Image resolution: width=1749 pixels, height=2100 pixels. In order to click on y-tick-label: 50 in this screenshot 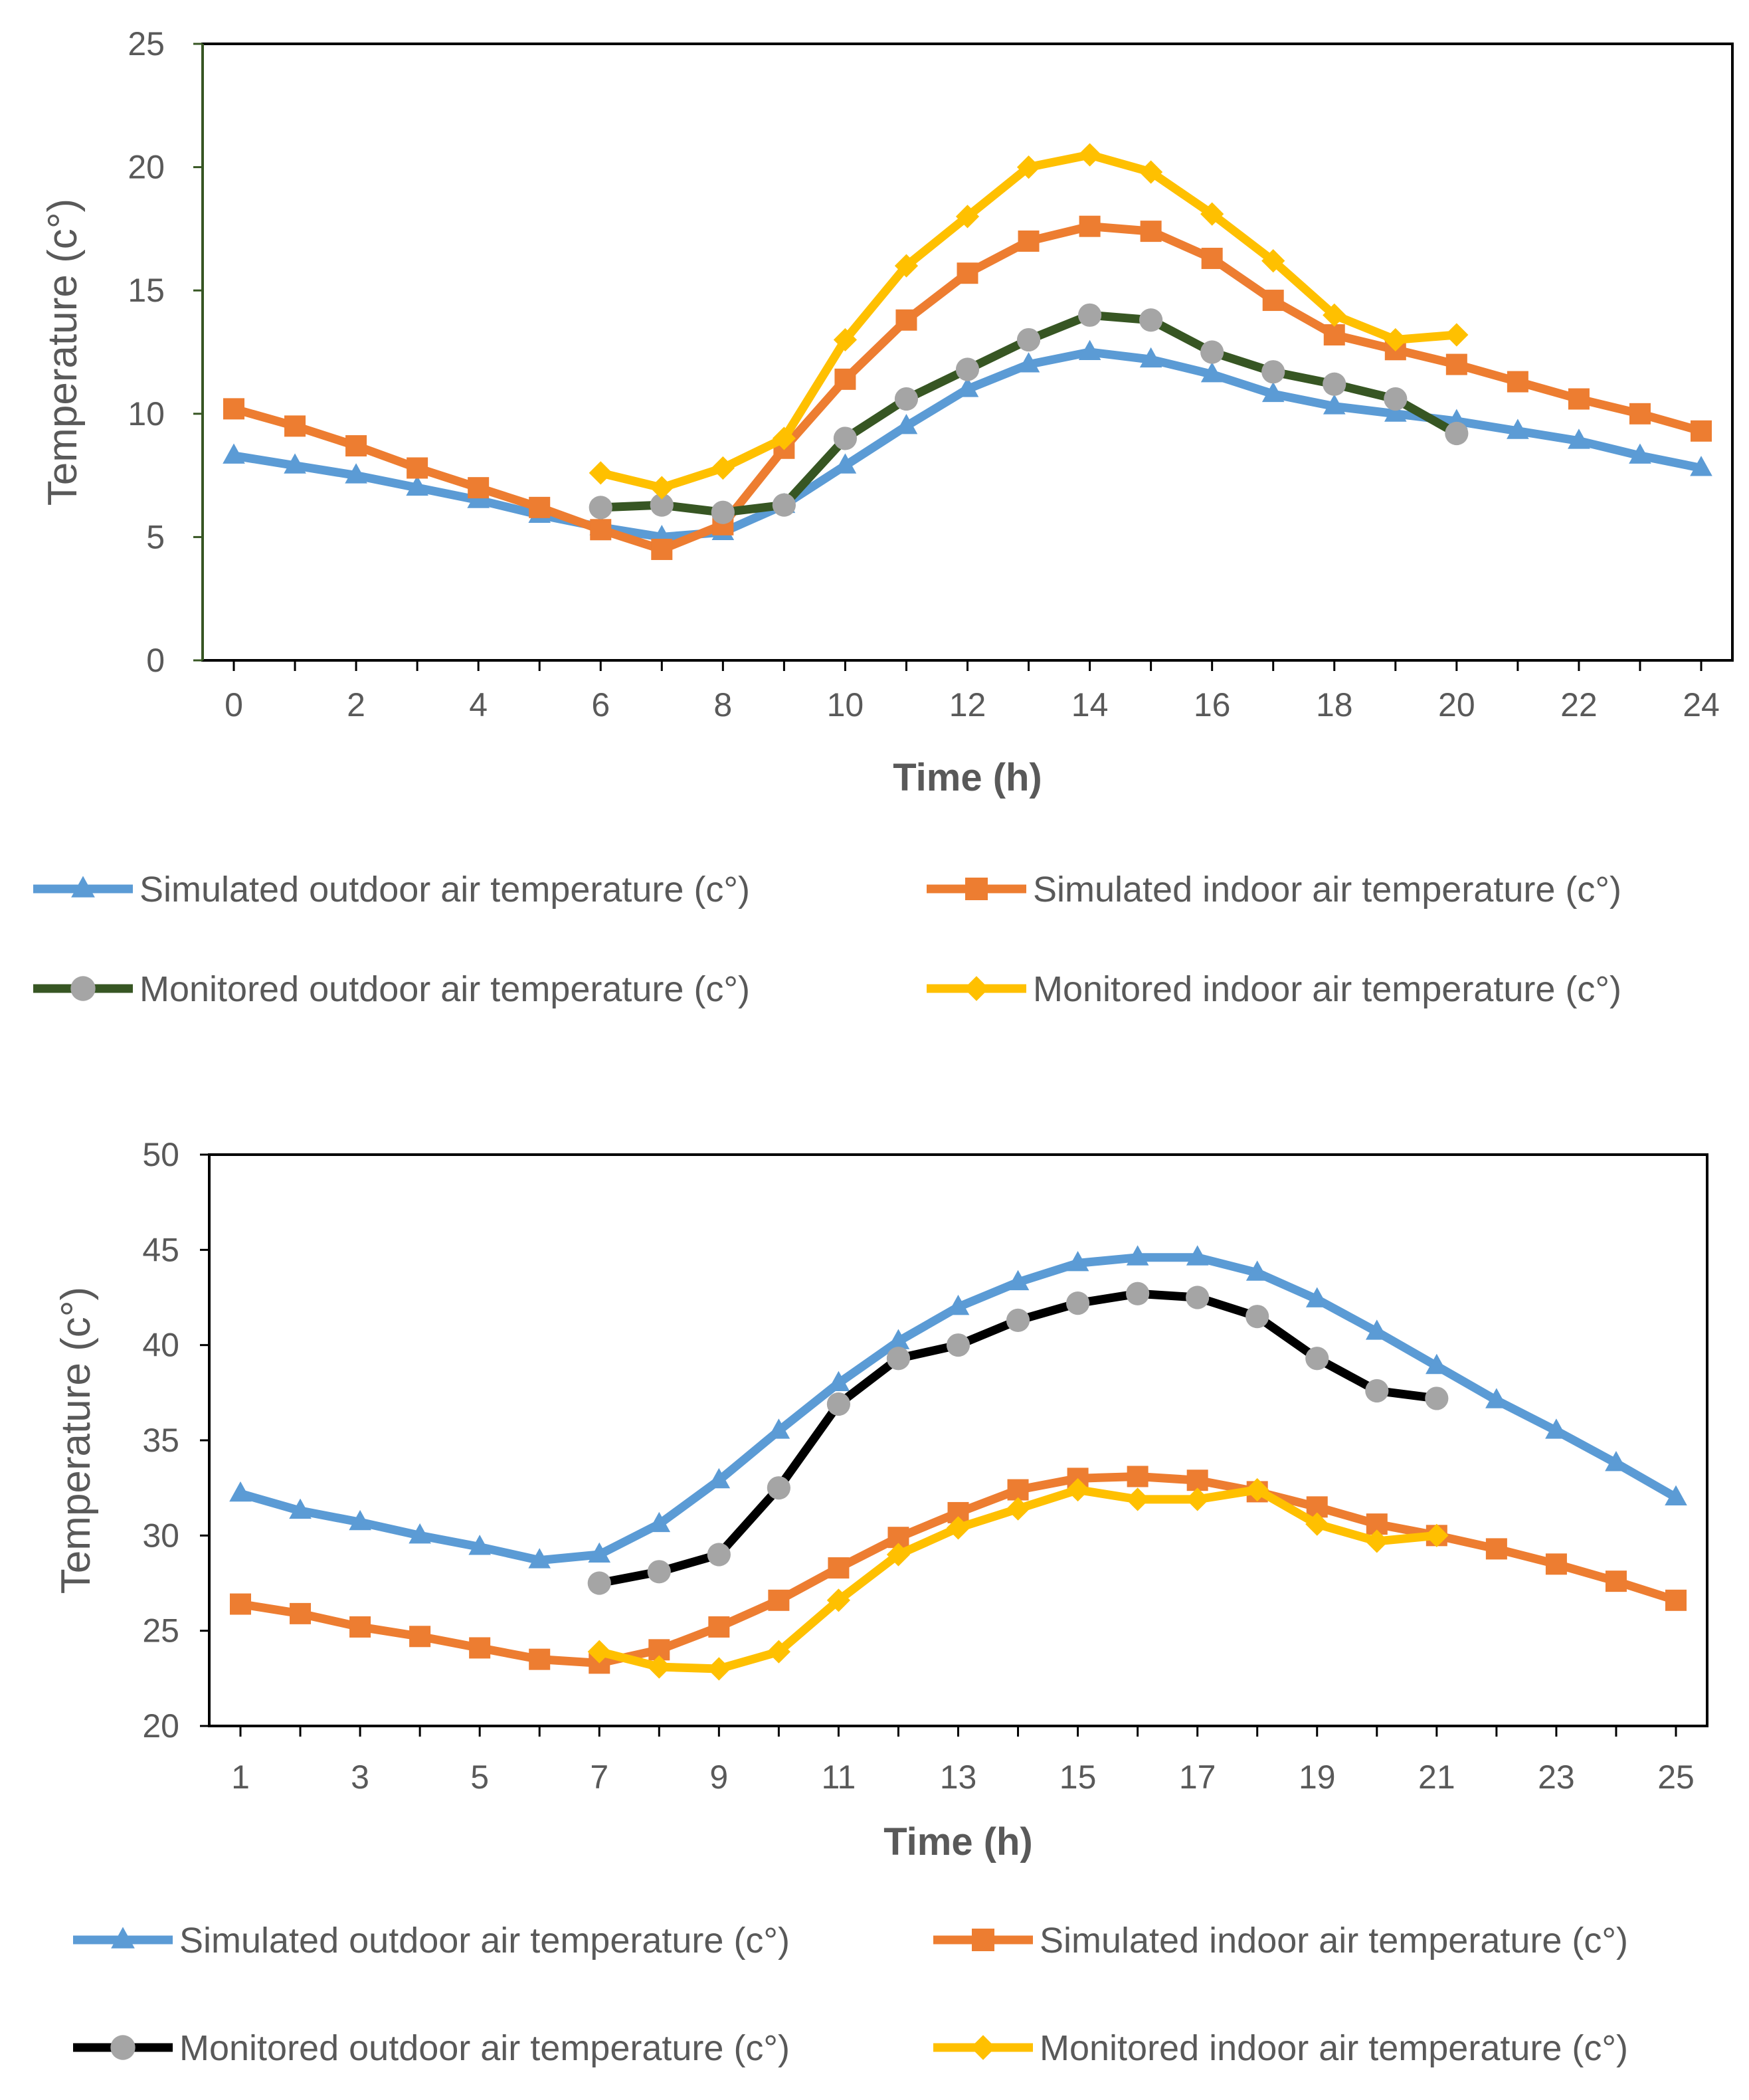, I will do `click(160, 1154)`.